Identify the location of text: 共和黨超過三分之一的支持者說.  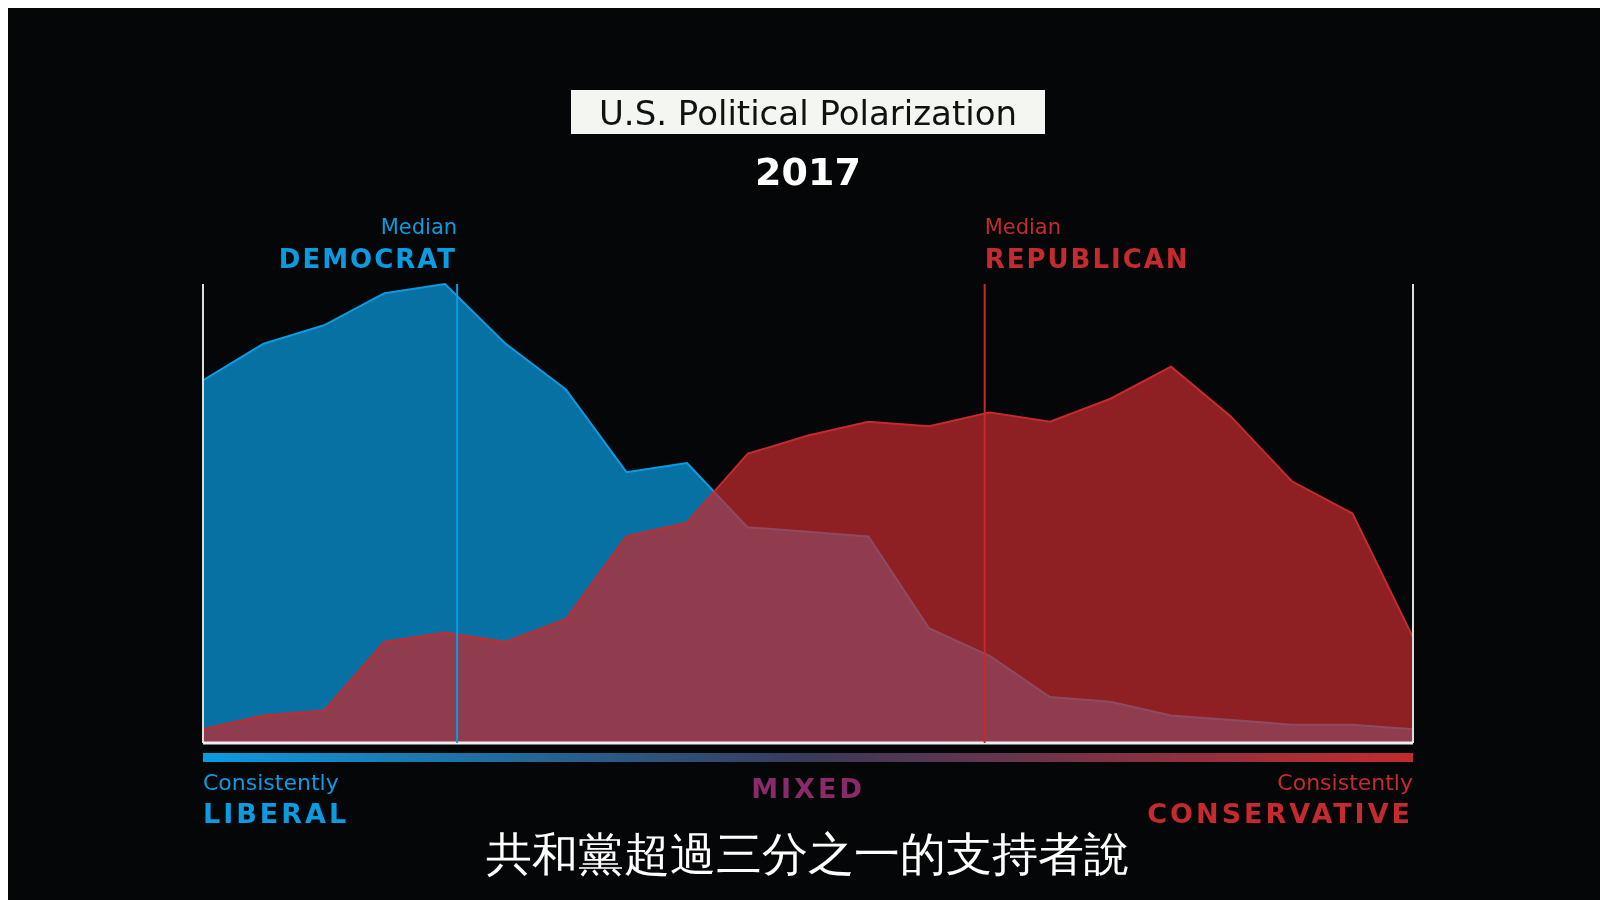
(808, 854).